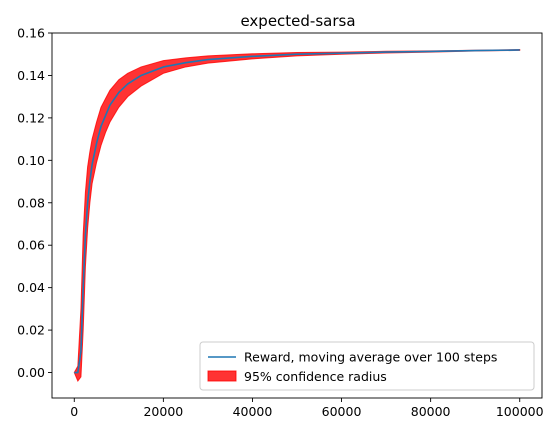 This screenshot has height=435, width=560. What do you see at coordinates (31, 330) in the screenshot?
I see `y-tick-label: 0.02` at bounding box center [31, 330].